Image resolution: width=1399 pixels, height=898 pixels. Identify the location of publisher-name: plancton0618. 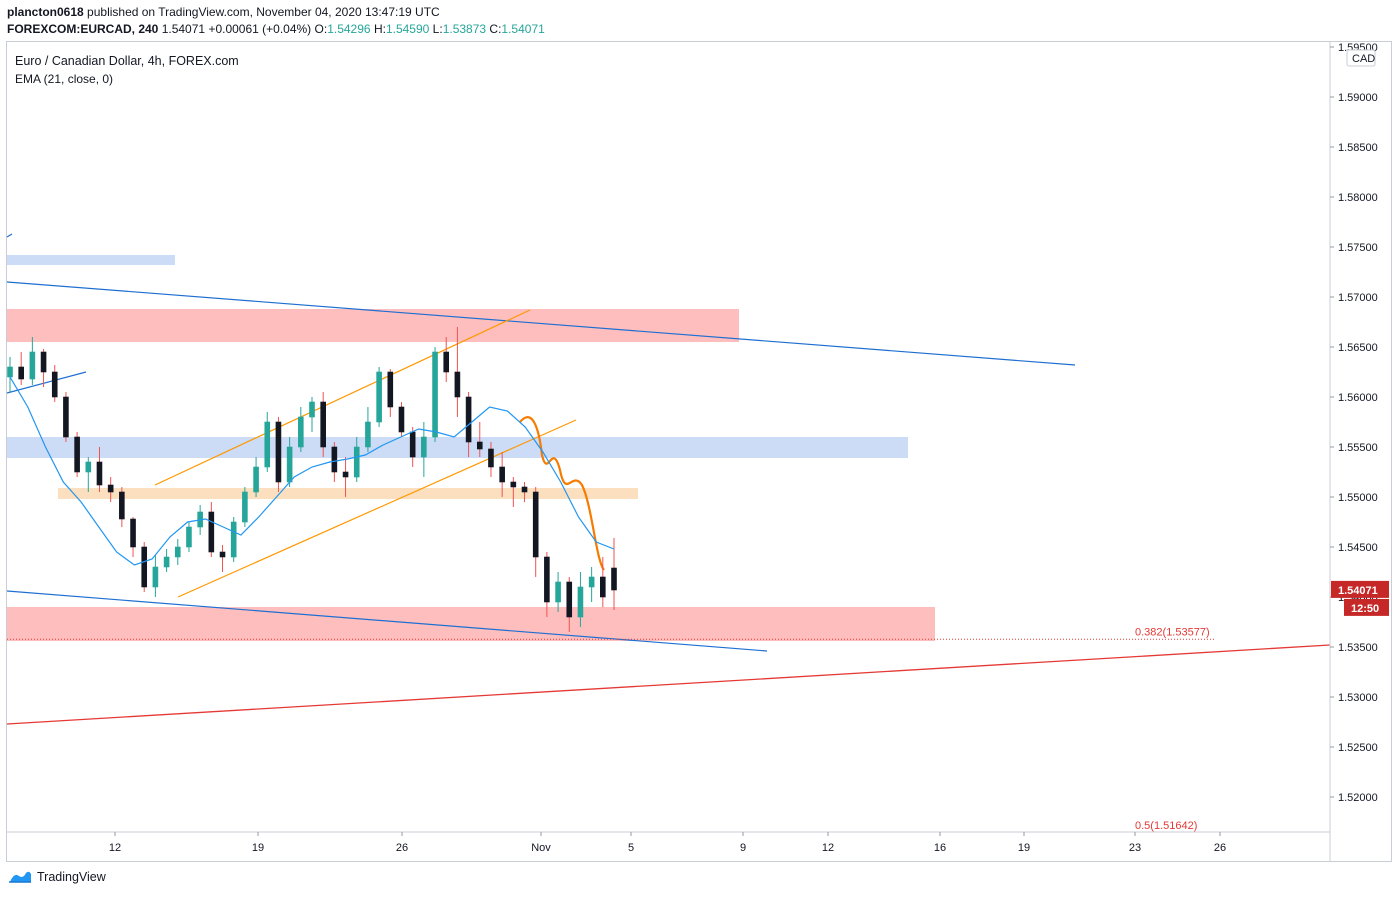
(45, 12).